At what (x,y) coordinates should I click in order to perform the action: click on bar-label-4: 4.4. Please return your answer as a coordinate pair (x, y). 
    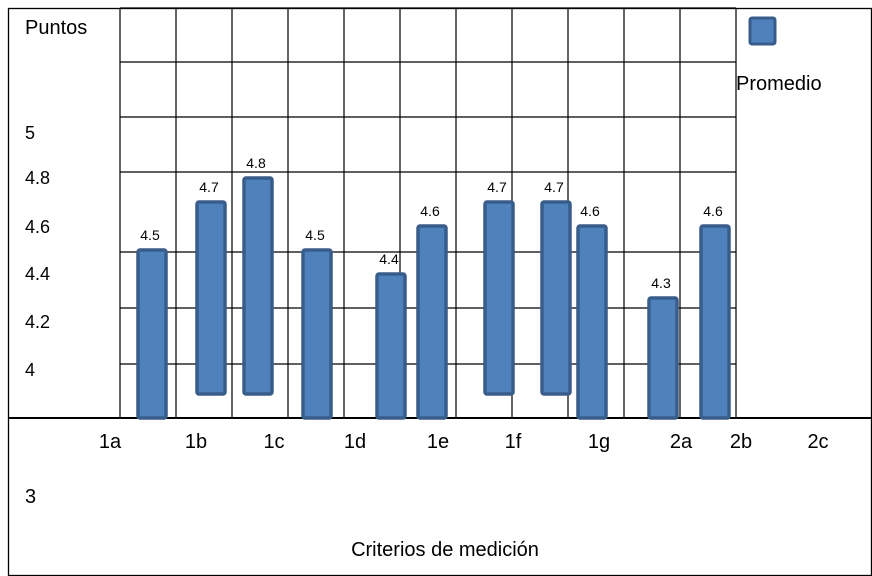
    Looking at the image, I should click on (389, 259).